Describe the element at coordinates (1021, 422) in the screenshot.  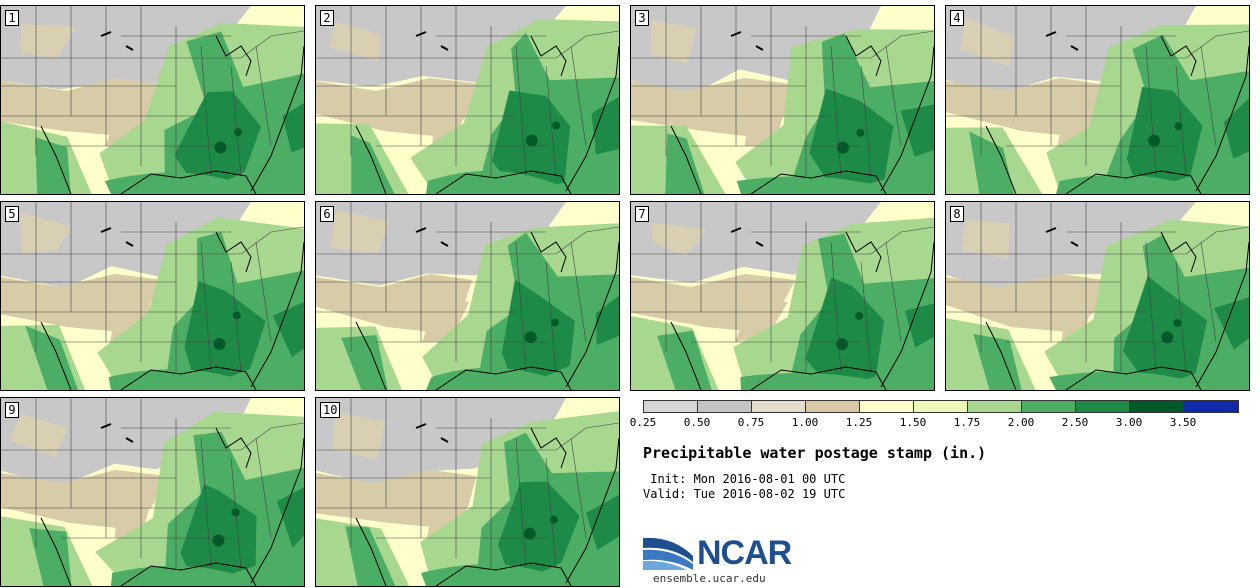
I see `colorbar-tick-label: 2.00` at that location.